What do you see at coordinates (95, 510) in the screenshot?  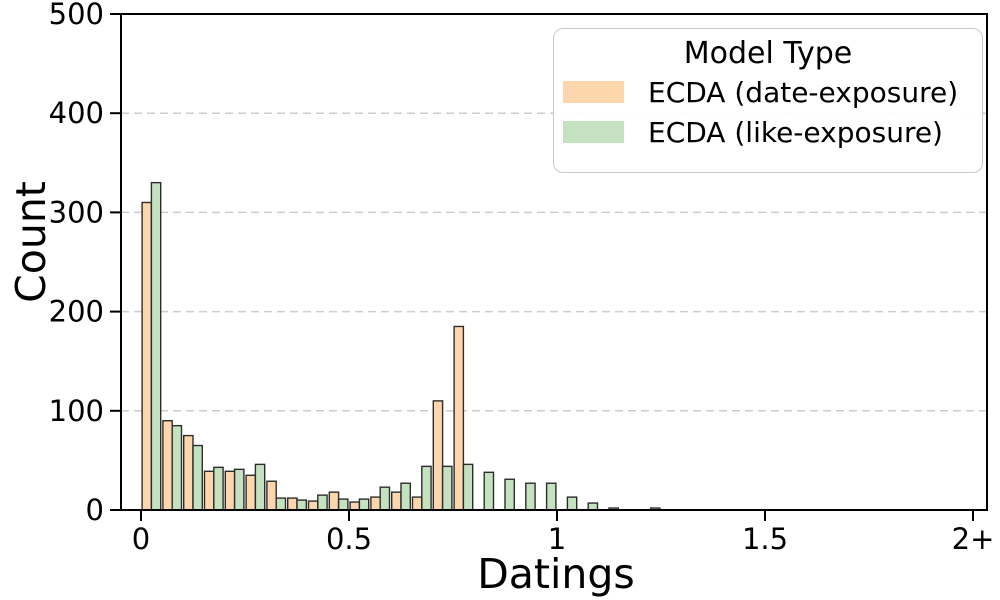 I see `y-tick-label: 0` at bounding box center [95, 510].